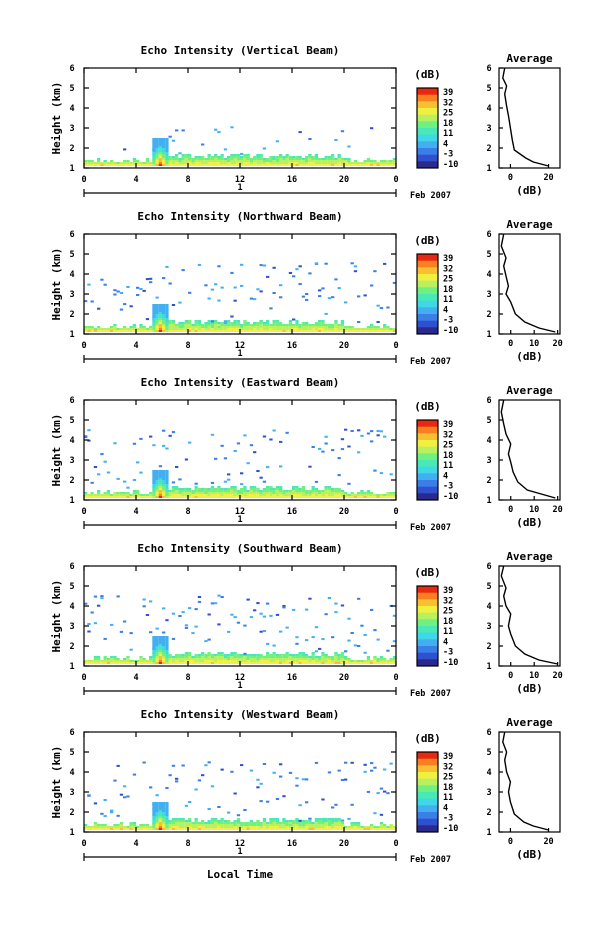 The width and height of the screenshot is (614, 929). I want to click on colorbar-tick-label: 39, so click(448, 591).